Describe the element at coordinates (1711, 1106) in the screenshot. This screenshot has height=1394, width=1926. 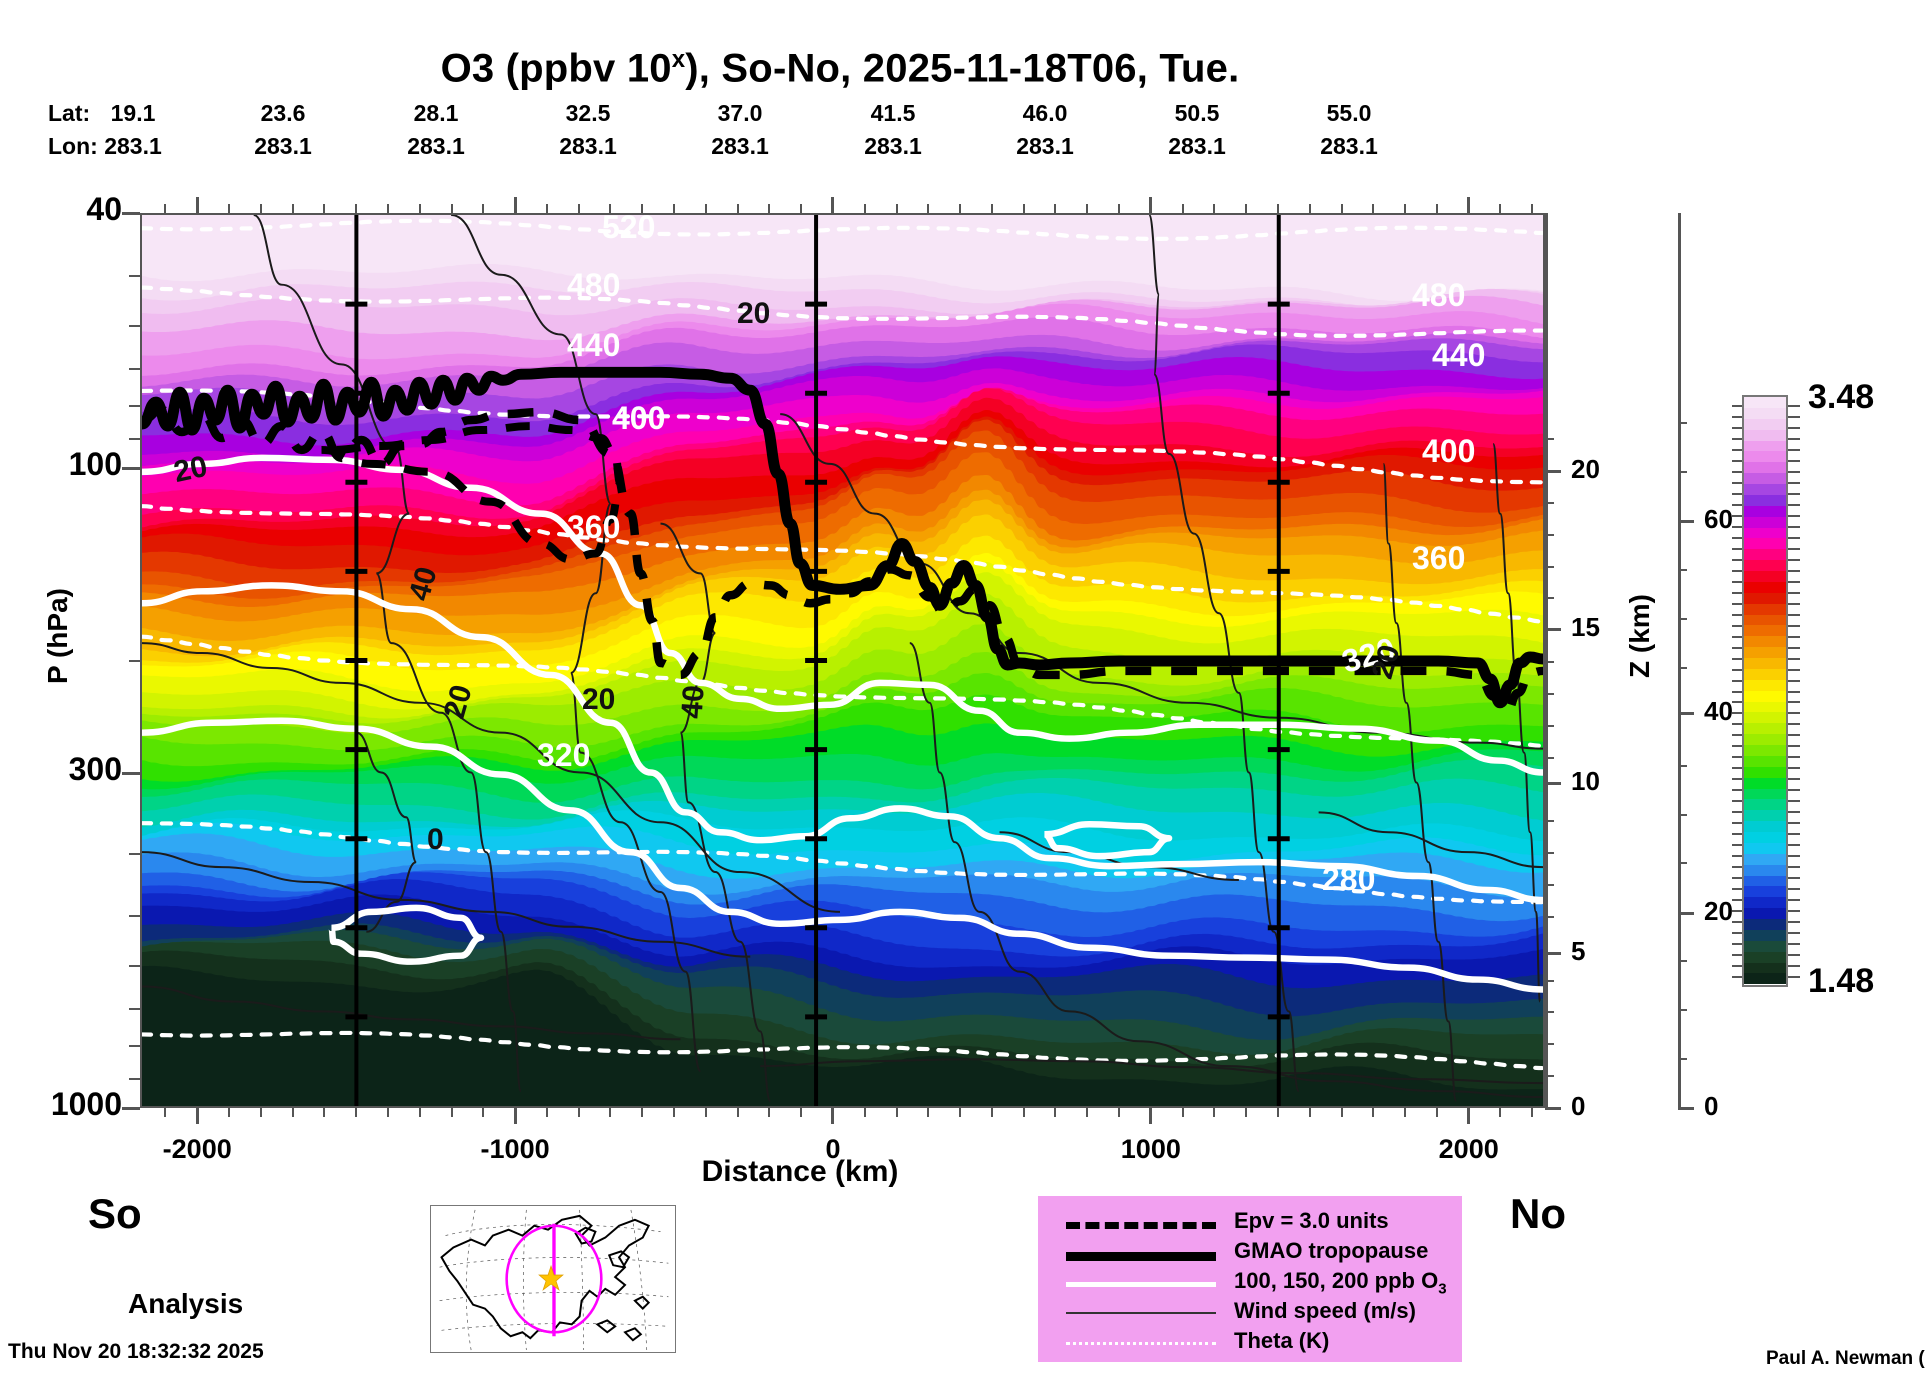
I see `z-kft-tick-label: 0` at that location.